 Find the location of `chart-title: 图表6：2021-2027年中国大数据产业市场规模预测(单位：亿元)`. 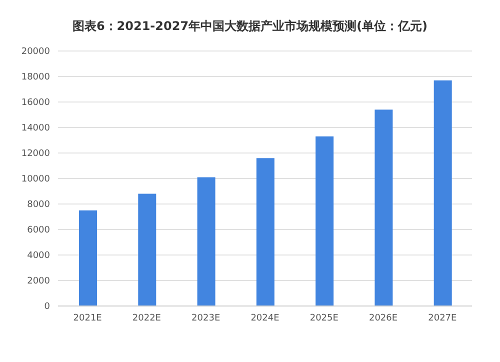

chart-title: 图表6：2021-2027年中国大数据产业市场规模预测(单位：亿元) is located at coordinates (250, 26).